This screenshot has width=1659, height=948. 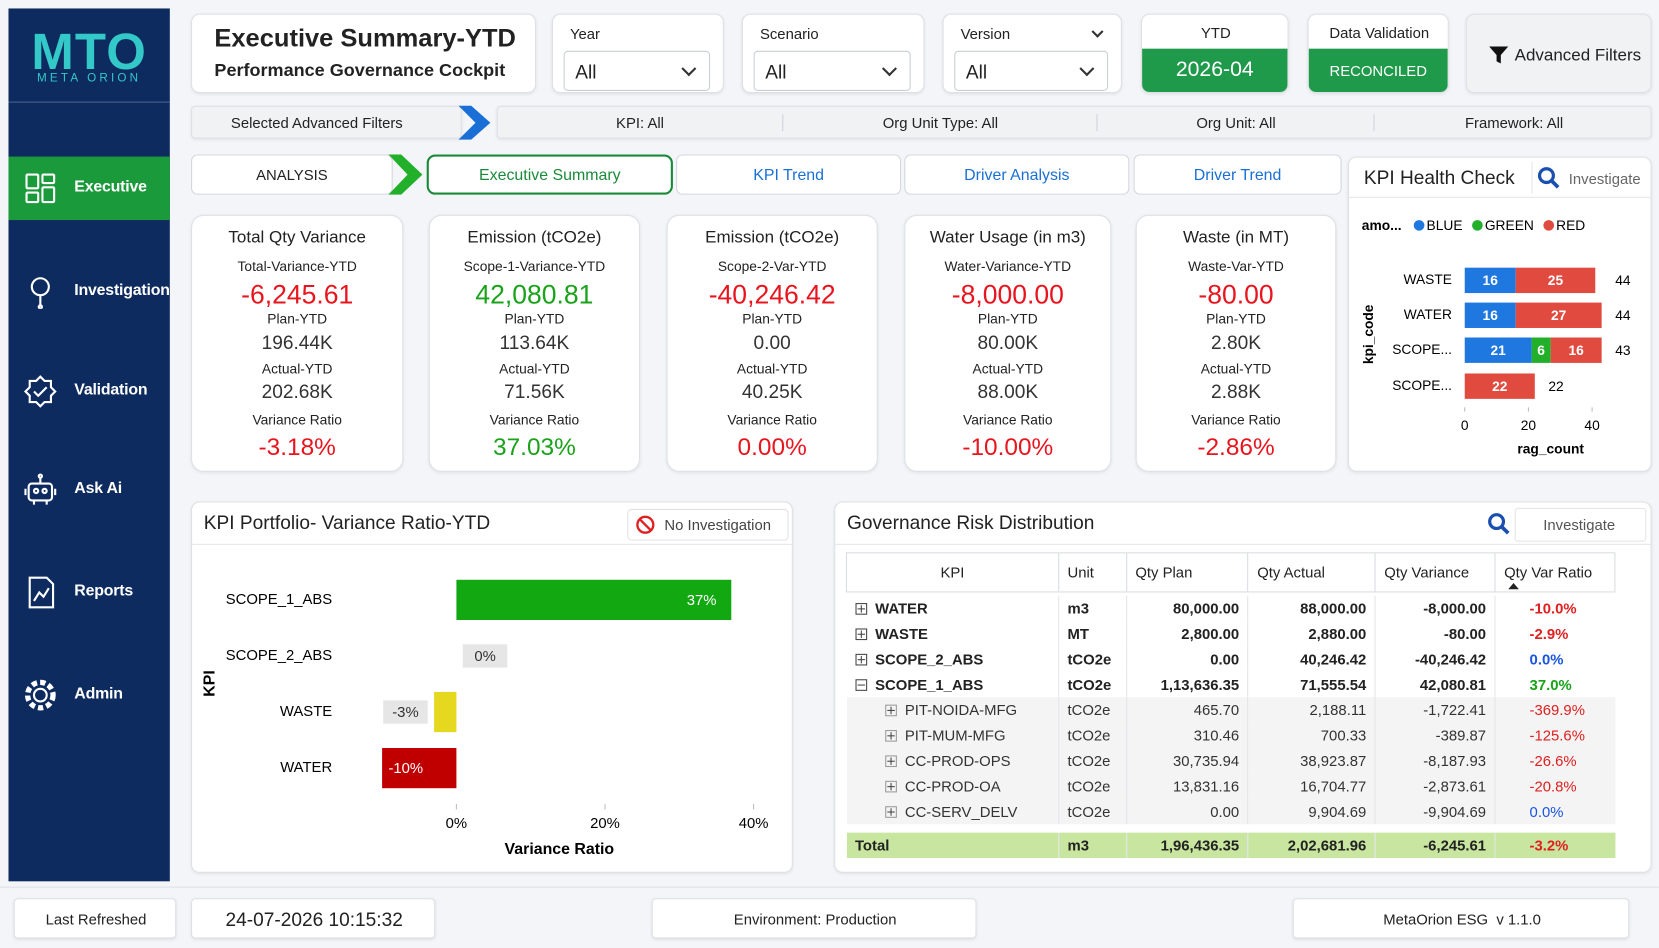 I want to click on nav-label: Ask Ai, so click(x=98, y=488).